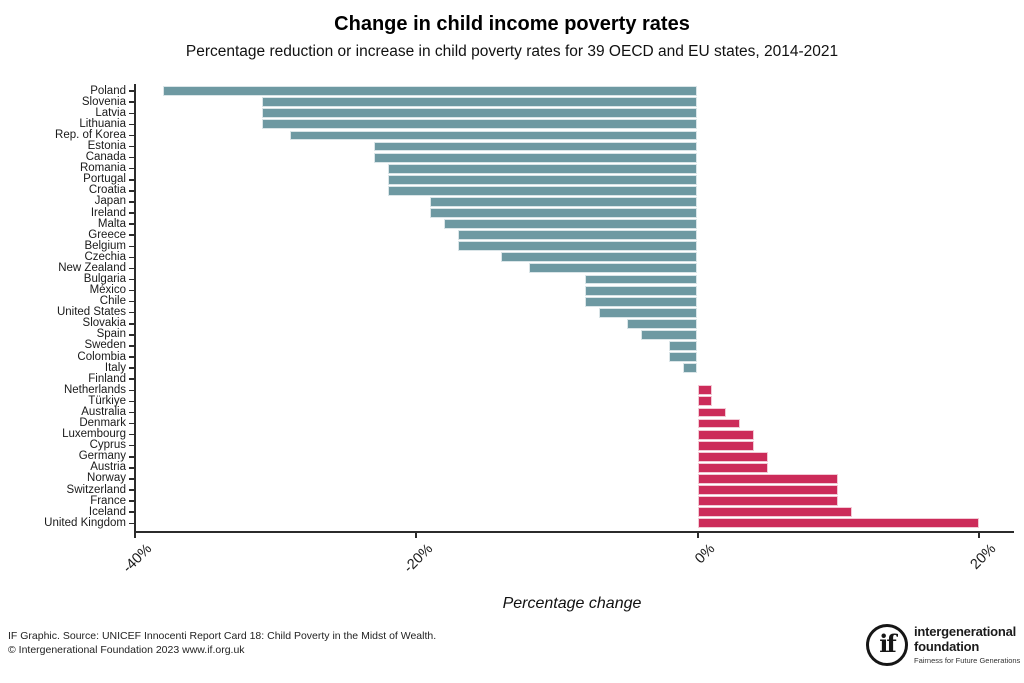  What do you see at coordinates (107, 234) in the screenshot?
I see `country-label: Greece` at bounding box center [107, 234].